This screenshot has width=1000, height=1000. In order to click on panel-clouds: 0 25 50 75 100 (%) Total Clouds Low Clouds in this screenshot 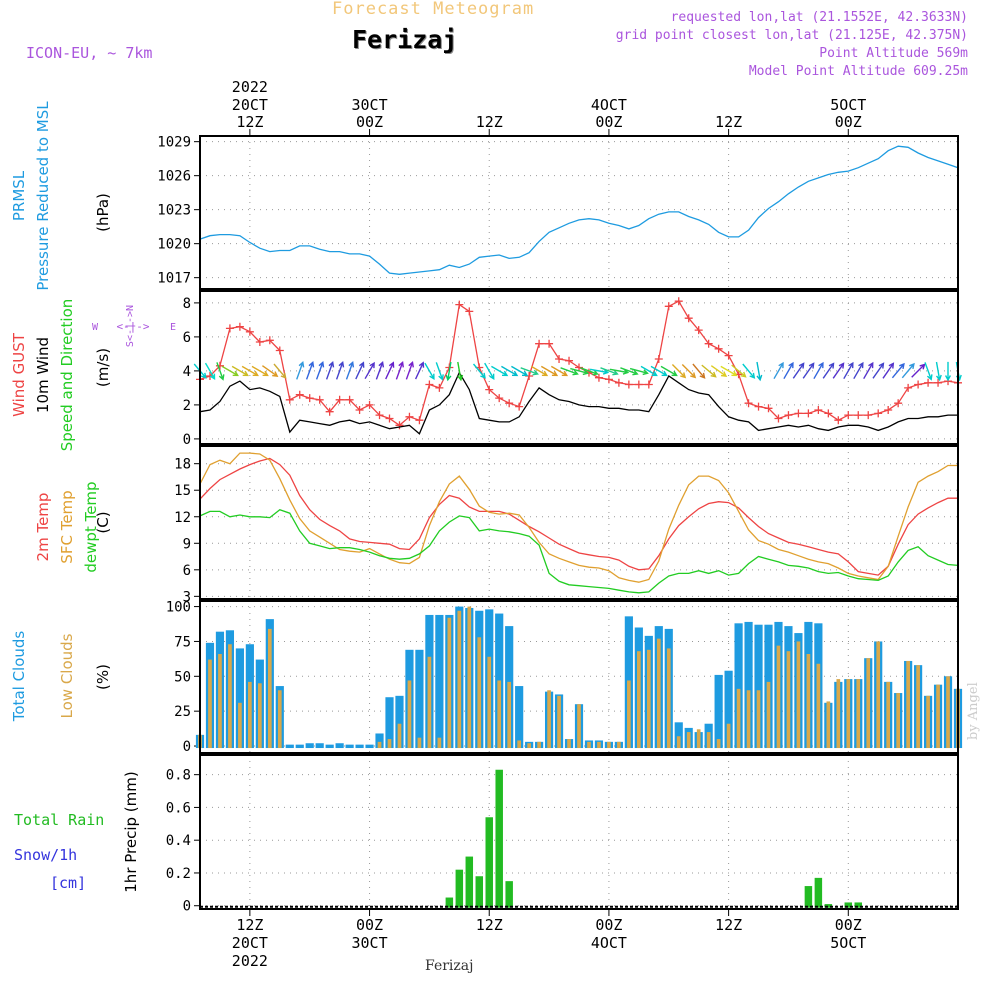, I will do `click(486, 677)`.